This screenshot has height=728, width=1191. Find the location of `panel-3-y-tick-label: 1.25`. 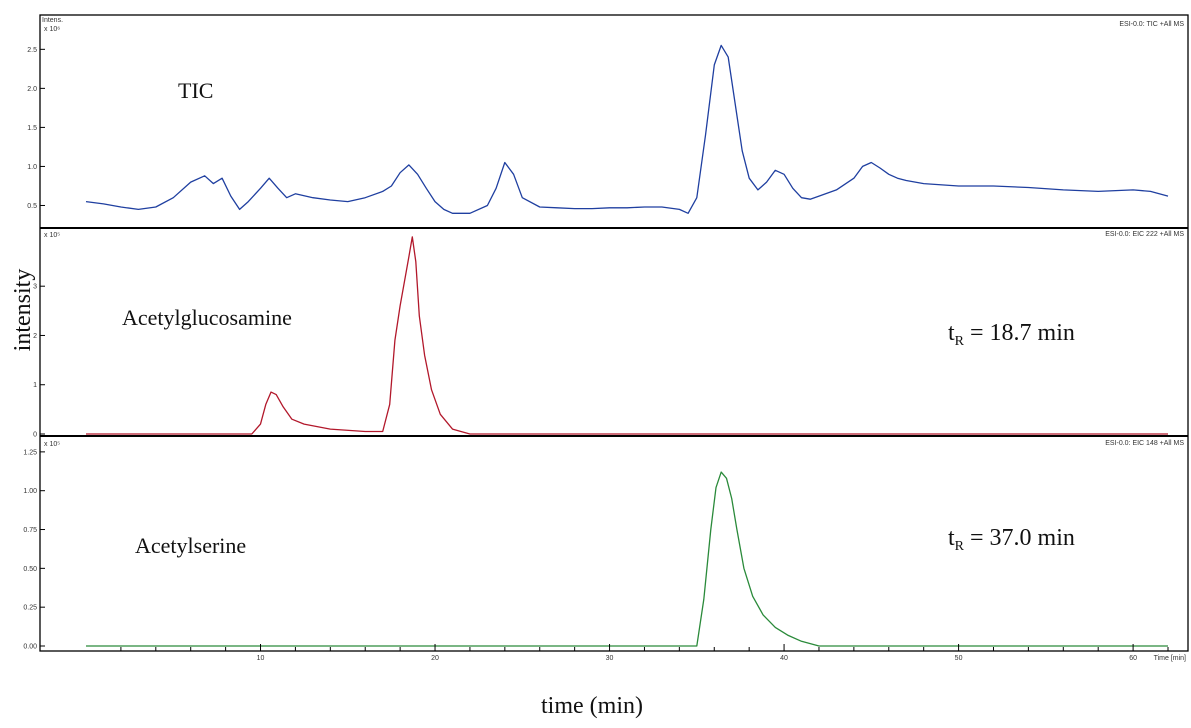

panel-3-y-tick-label: 1.25 is located at coordinates (30, 452).